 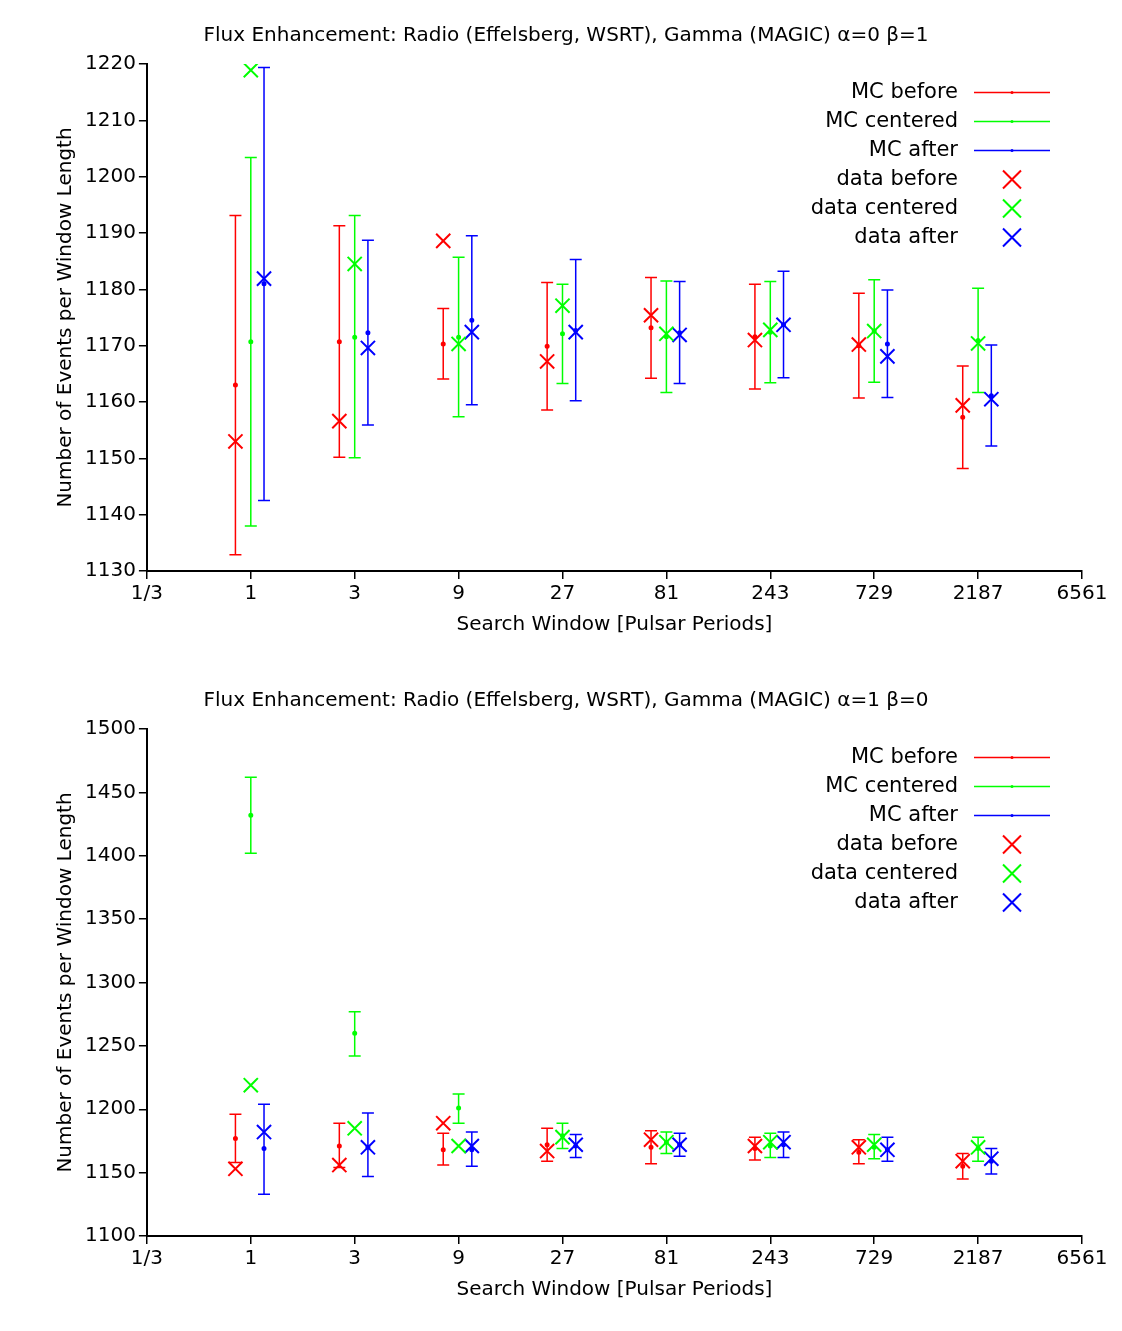 What do you see at coordinates (110, 231) in the screenshot?
I see `y-tick-label: 1190` at bounding box center [110, 231].